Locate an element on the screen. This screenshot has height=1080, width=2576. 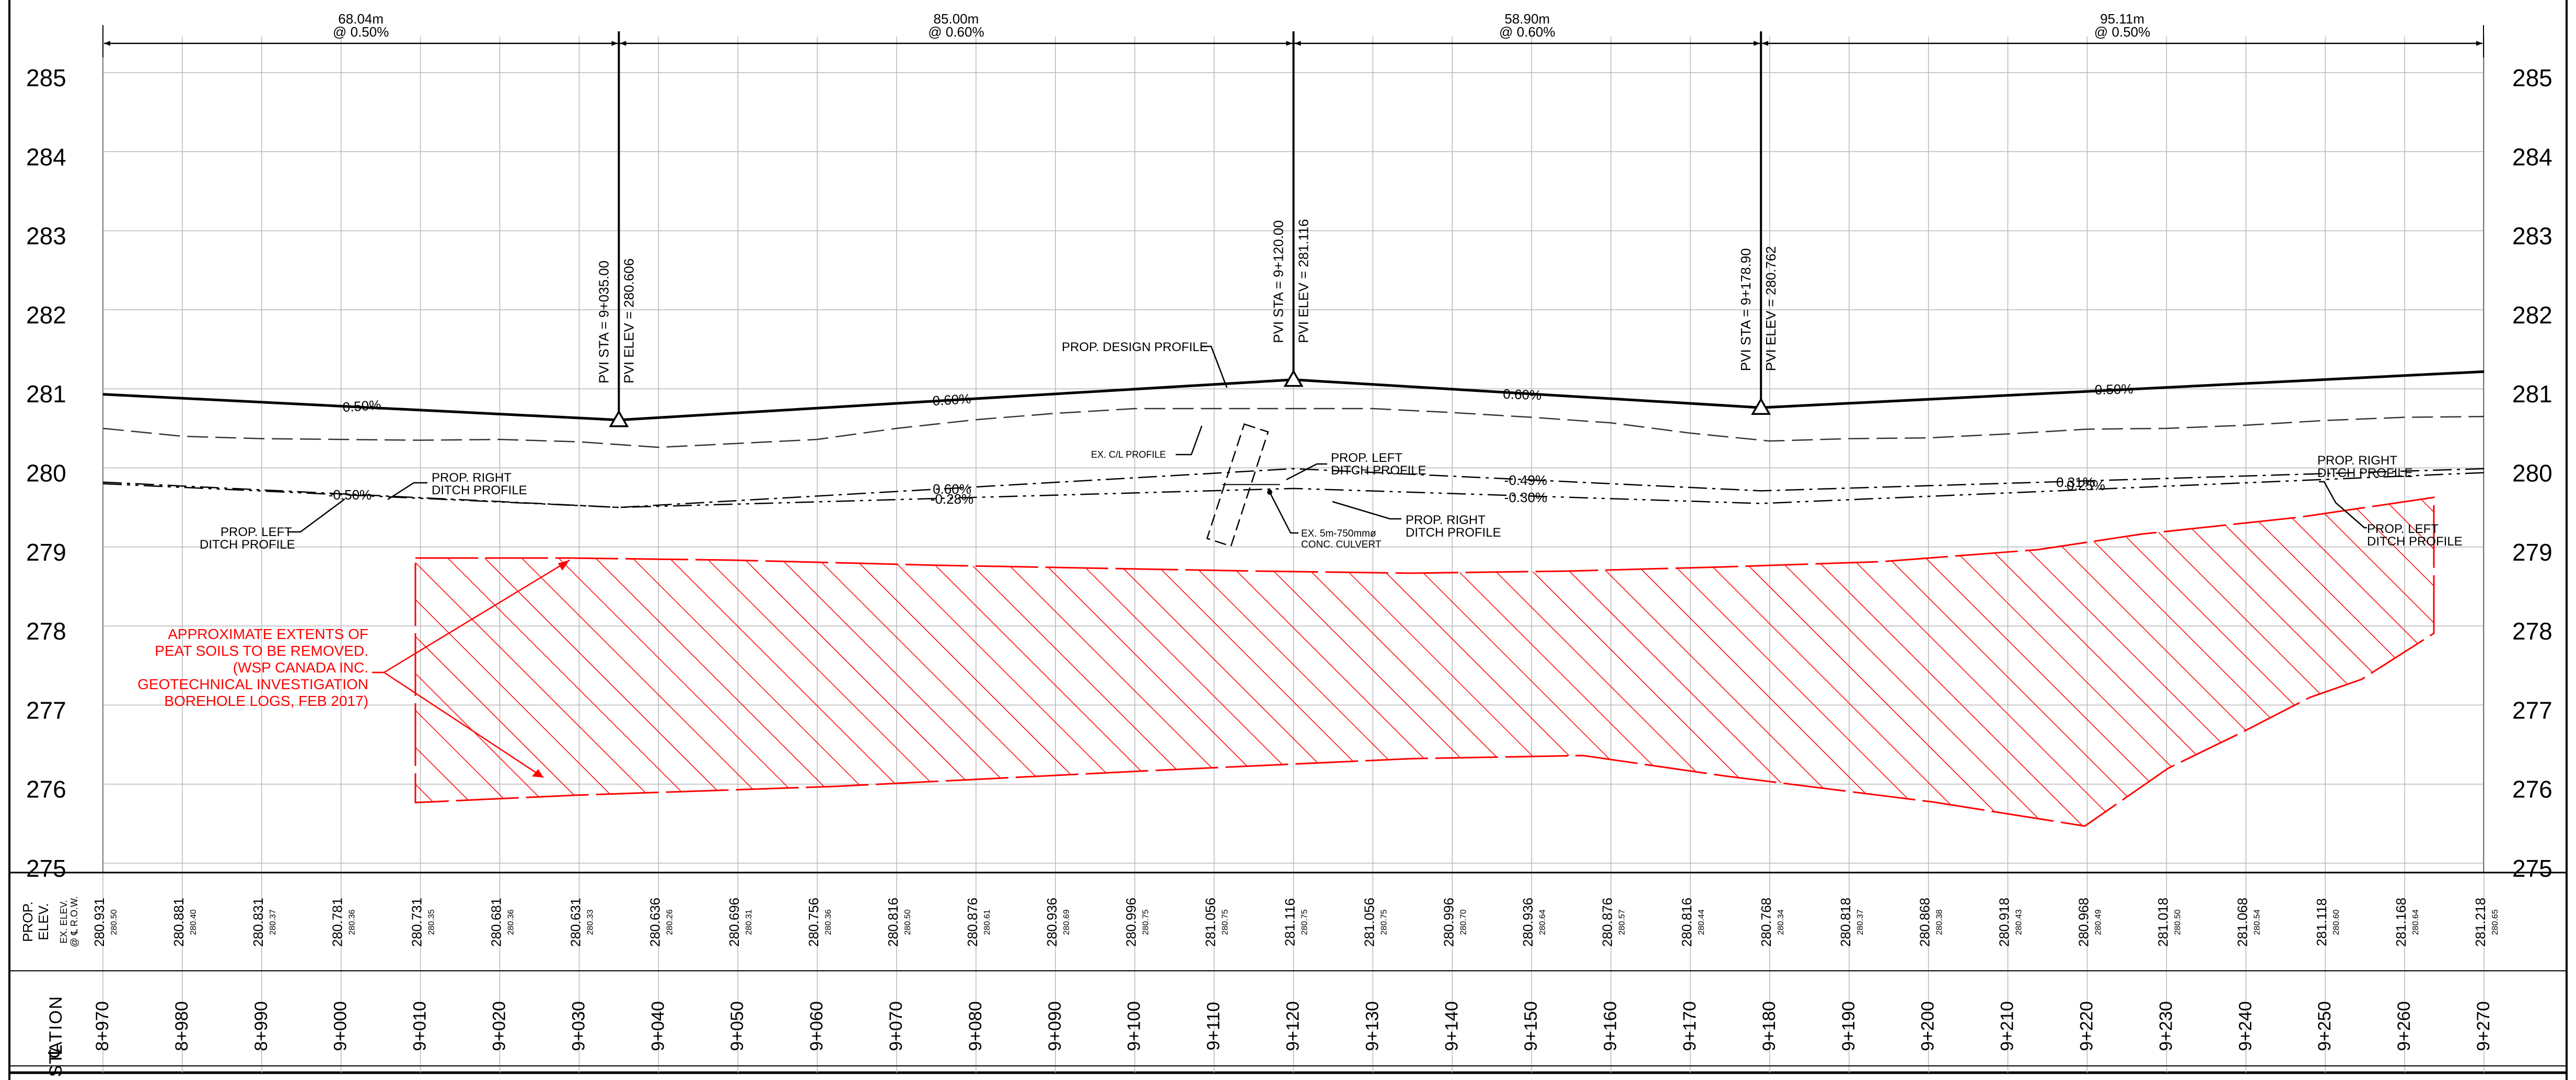
station-value: 9+180 is located at coordinates (1769, 1026).